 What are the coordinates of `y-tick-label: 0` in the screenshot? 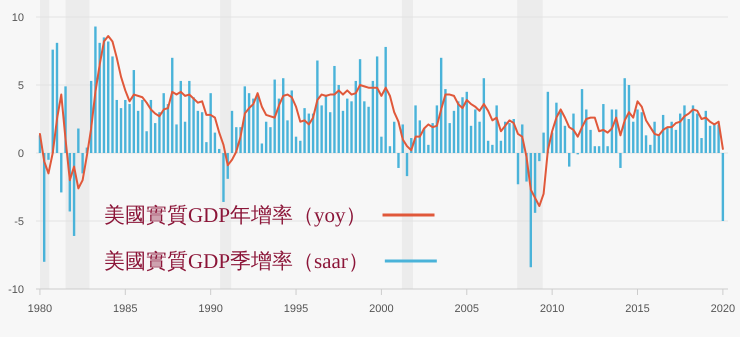 It's located at (21, 154).